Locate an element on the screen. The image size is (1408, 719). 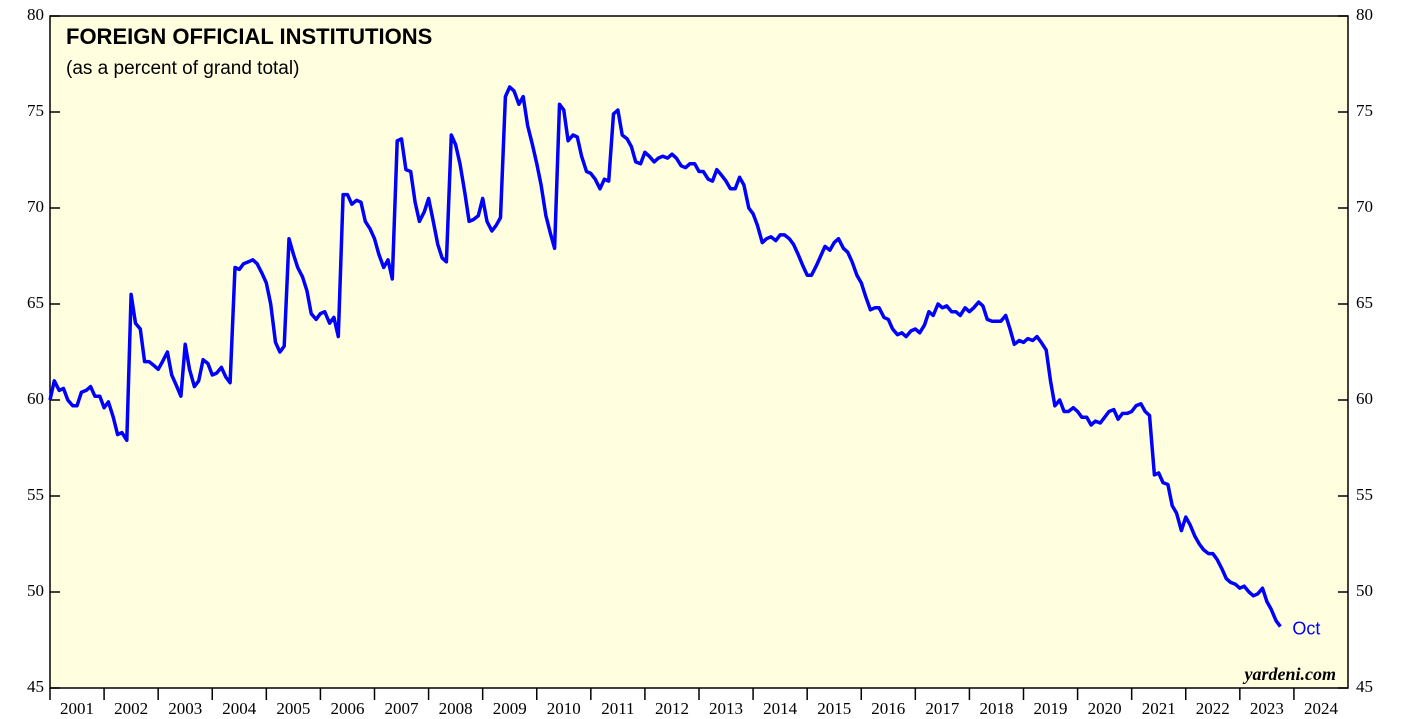
x-tick-label: 2017 is located at coordinates (942, 708).